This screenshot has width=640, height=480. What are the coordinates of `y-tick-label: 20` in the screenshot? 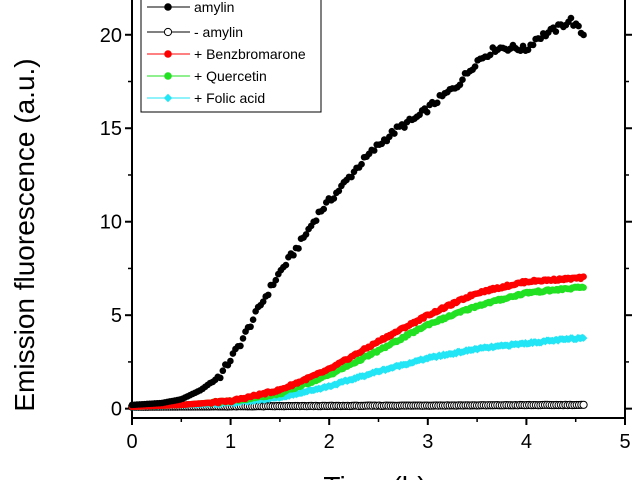 It's located at (111, 36).